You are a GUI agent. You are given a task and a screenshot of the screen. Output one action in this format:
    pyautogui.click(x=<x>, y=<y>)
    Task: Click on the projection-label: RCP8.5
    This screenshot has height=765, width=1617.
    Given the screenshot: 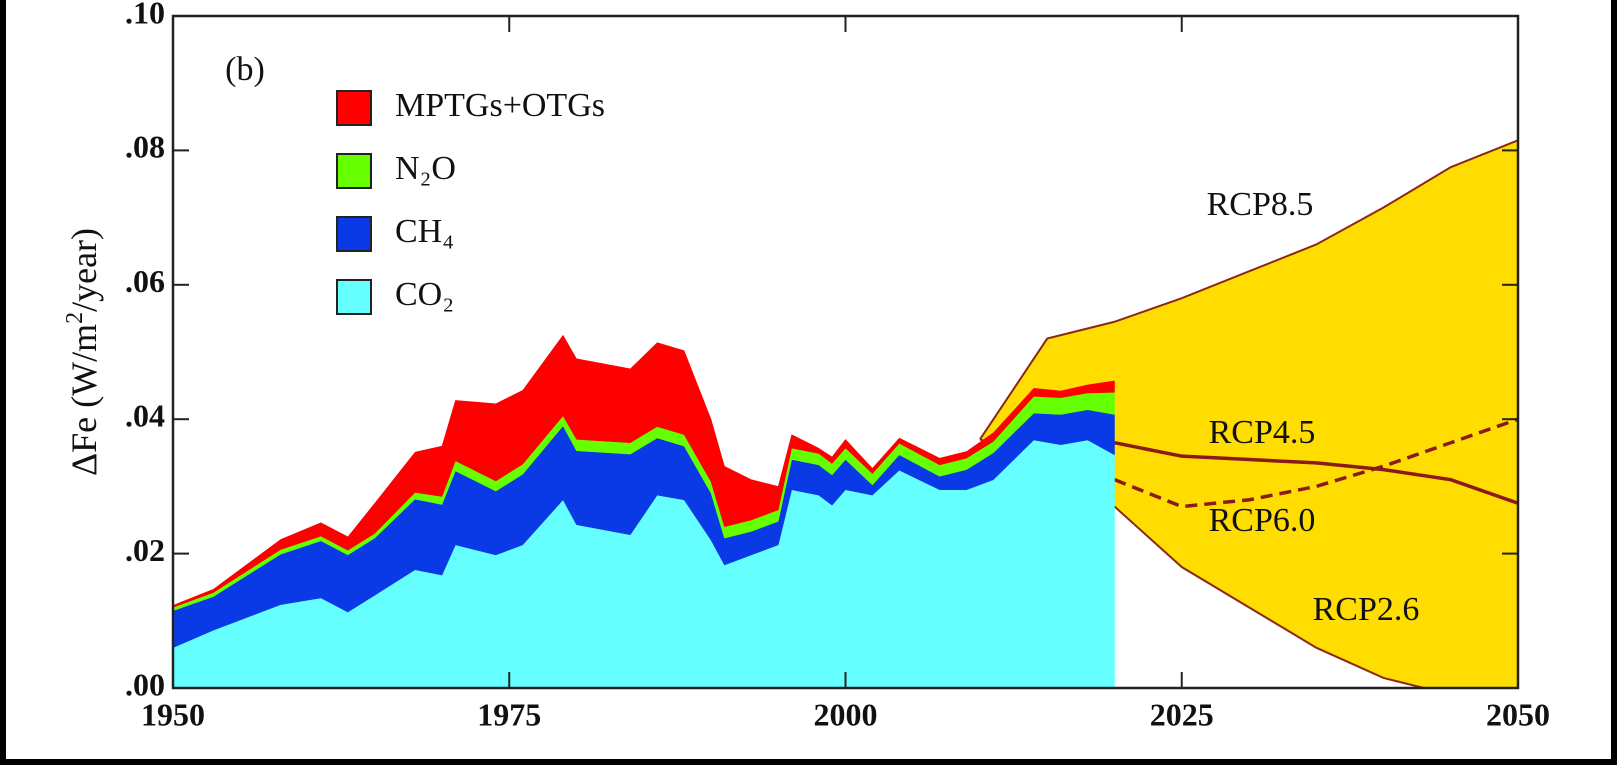 What is the action you would take?
    pyautogui.click(x=1260, y=204)
    